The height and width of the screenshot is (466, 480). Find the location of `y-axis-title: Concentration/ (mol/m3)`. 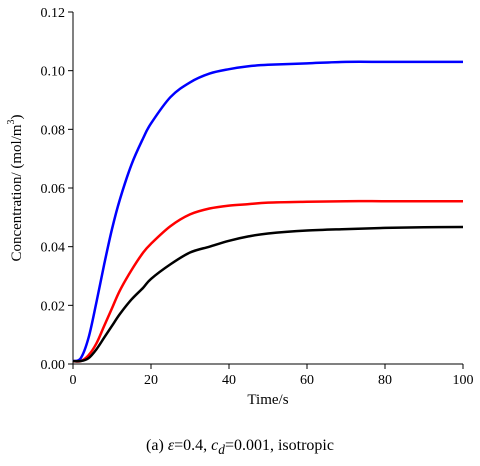

y-axis-title: Concentration/ (mol/m3) is located at coordinates (15, 187).